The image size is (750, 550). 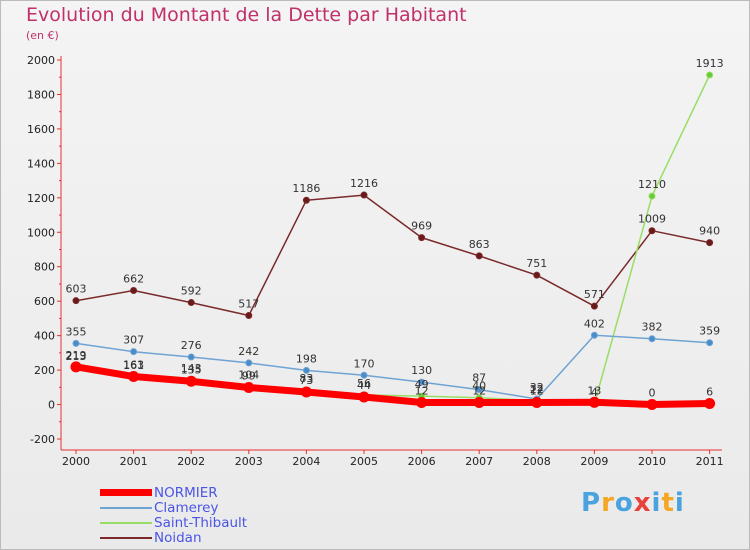 I want to click on x-tick-label-1: 2001, so click(x=134, y=461).